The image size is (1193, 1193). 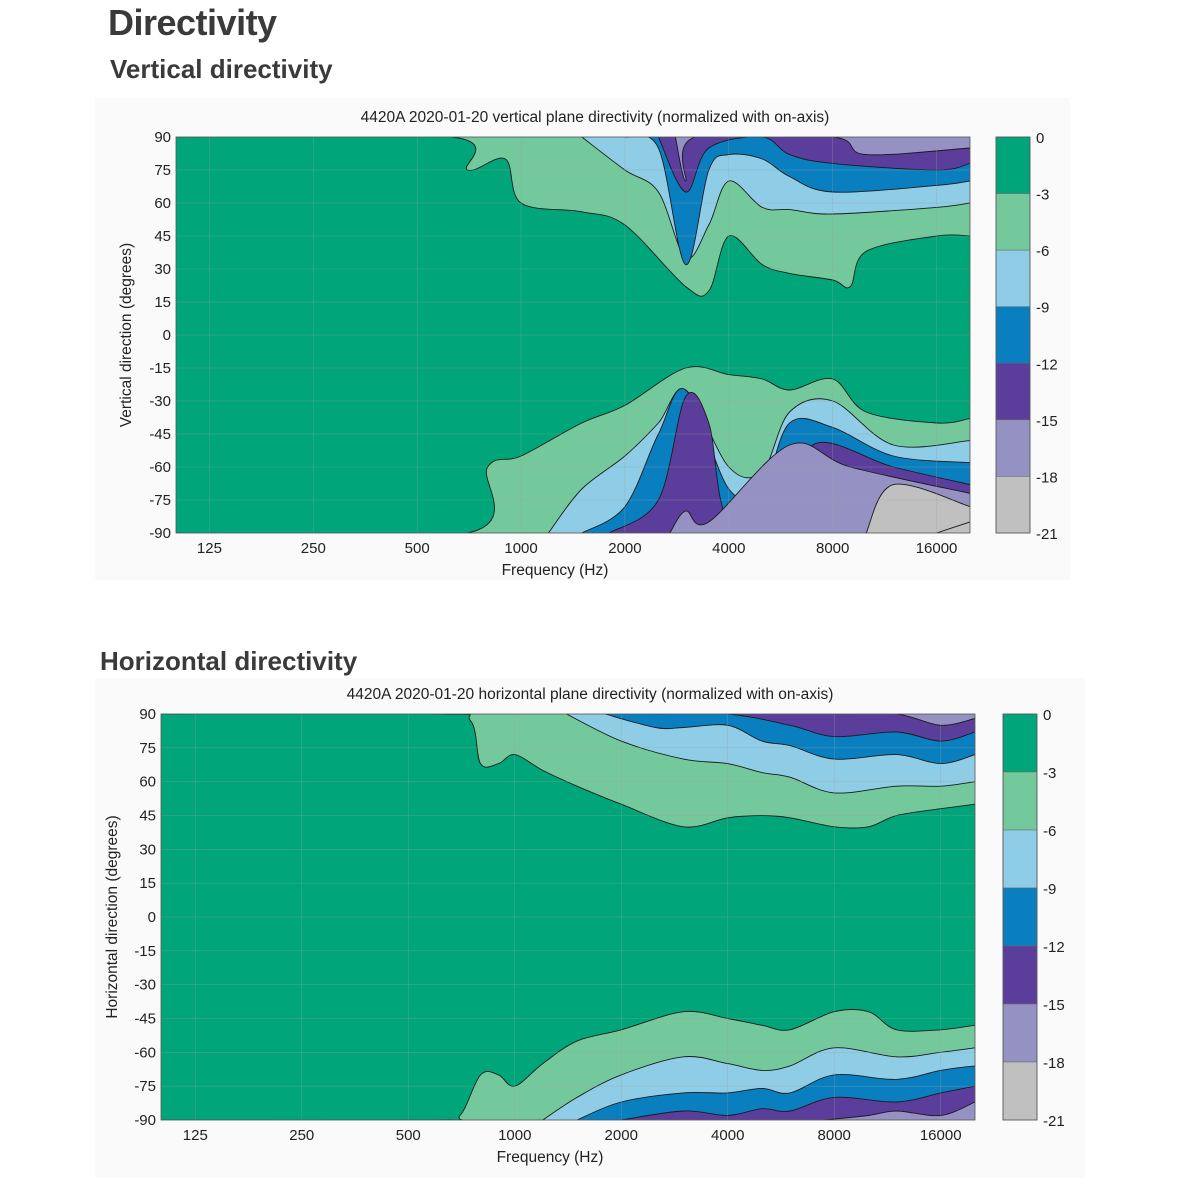 I want to click on vertical-section-heading: Vertical directivity, so click(x=221, y=69).